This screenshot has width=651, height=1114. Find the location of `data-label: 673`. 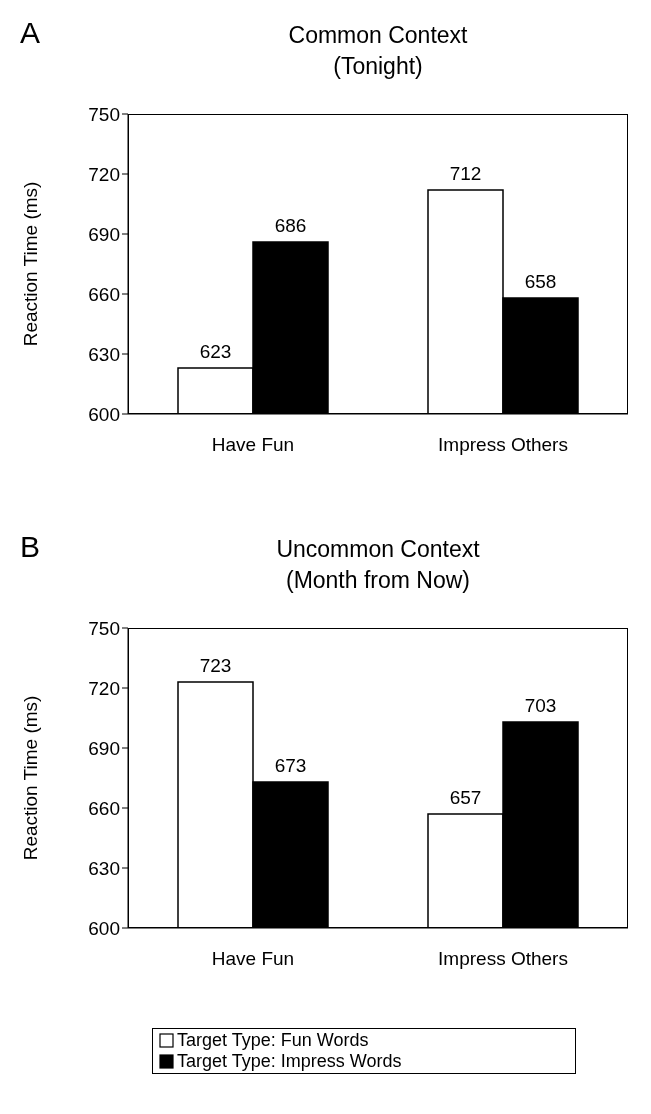

data-label: 673 is located at coordinates (290, 765).